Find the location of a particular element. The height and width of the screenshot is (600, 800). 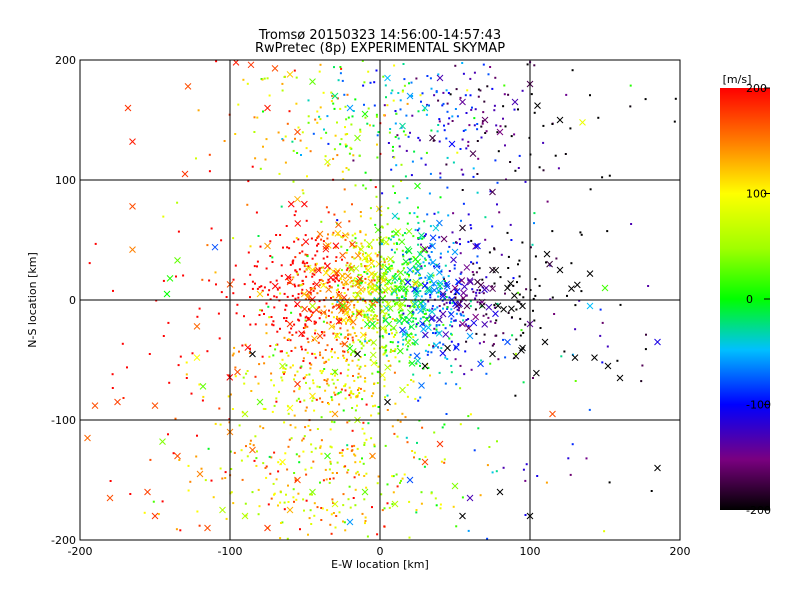

echo-dot-1970 is located at coordinates (356, 246).